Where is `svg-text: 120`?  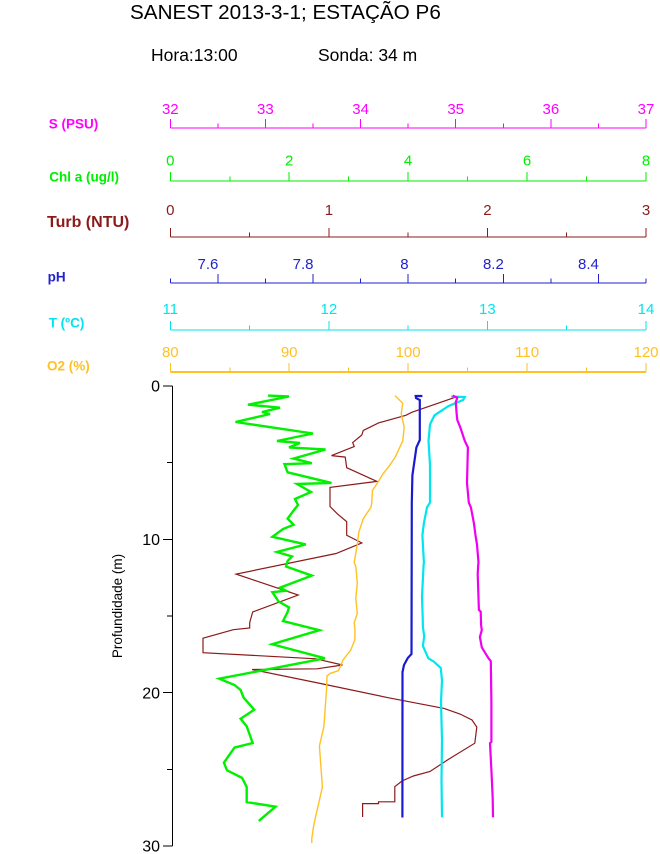
svg-text: 120 is located at coordinates (645, 352).